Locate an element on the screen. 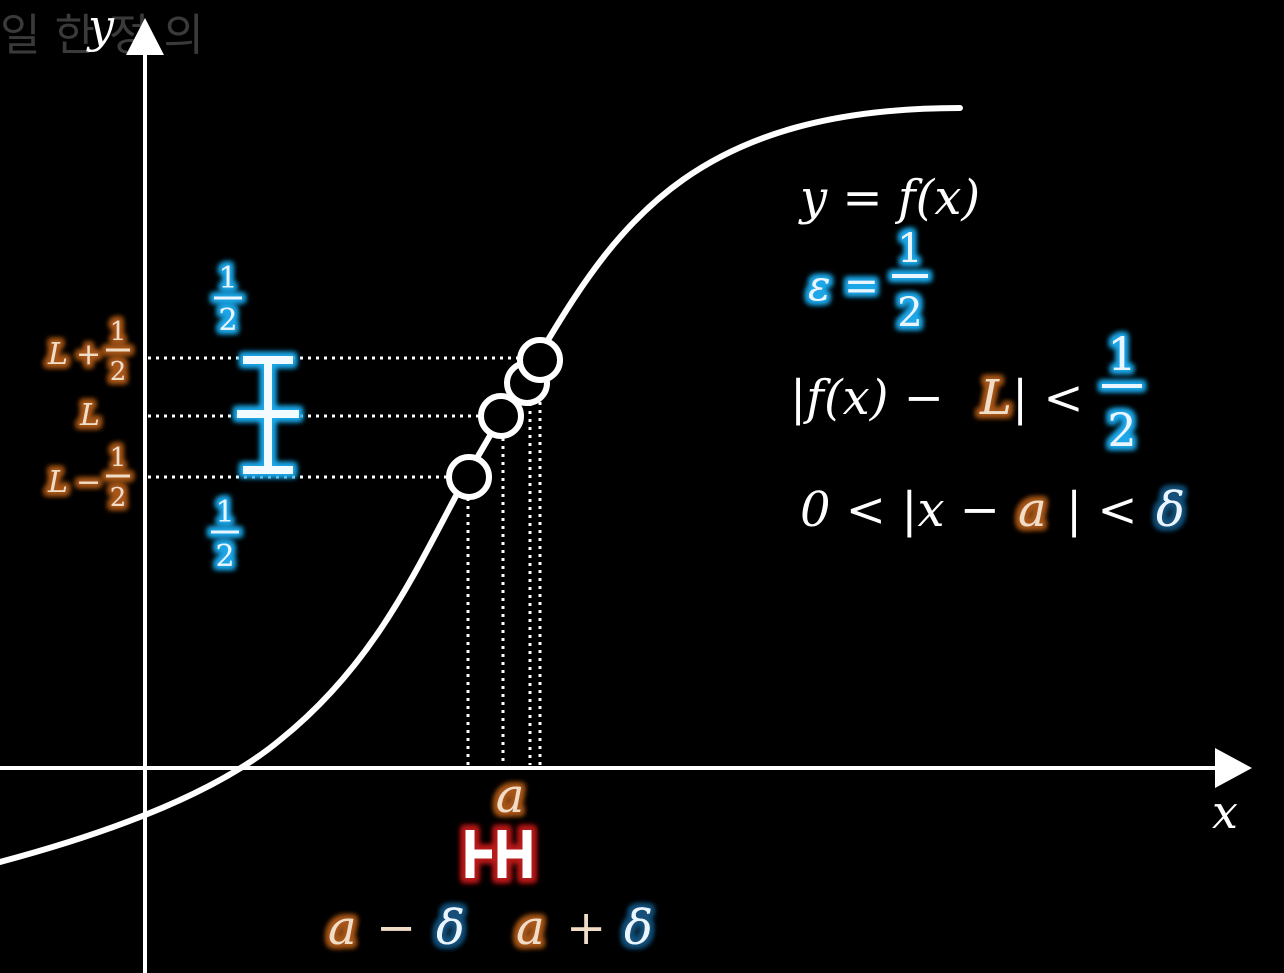 This screenshot has height=973, width=1284. y-tick-mid: L is located at coordinates (89, 415).